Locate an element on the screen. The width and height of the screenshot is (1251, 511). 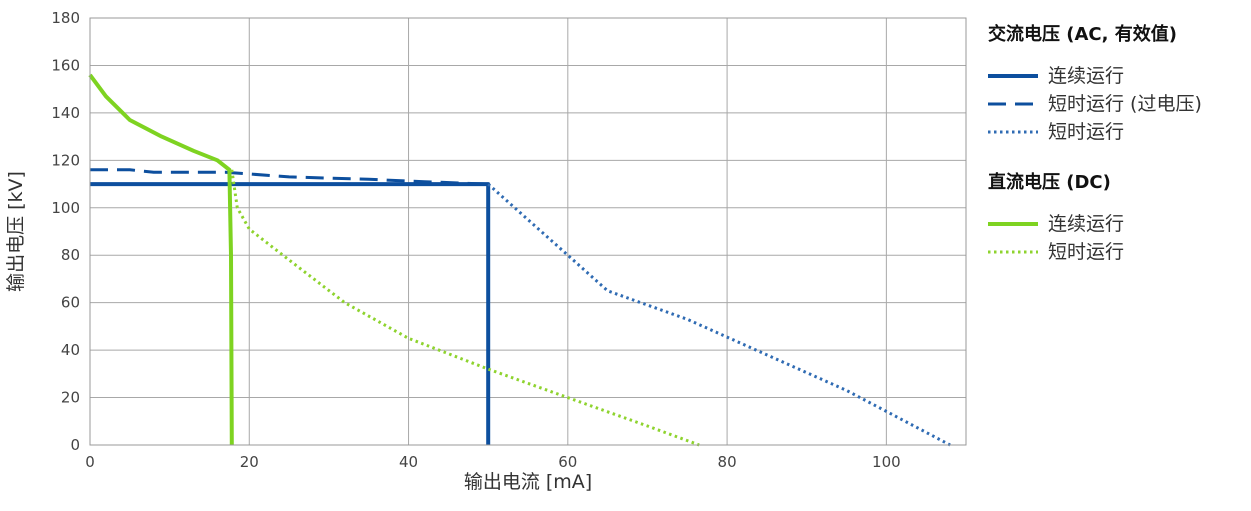
x-tick-label: 100 is located at coordinates (886, 462).